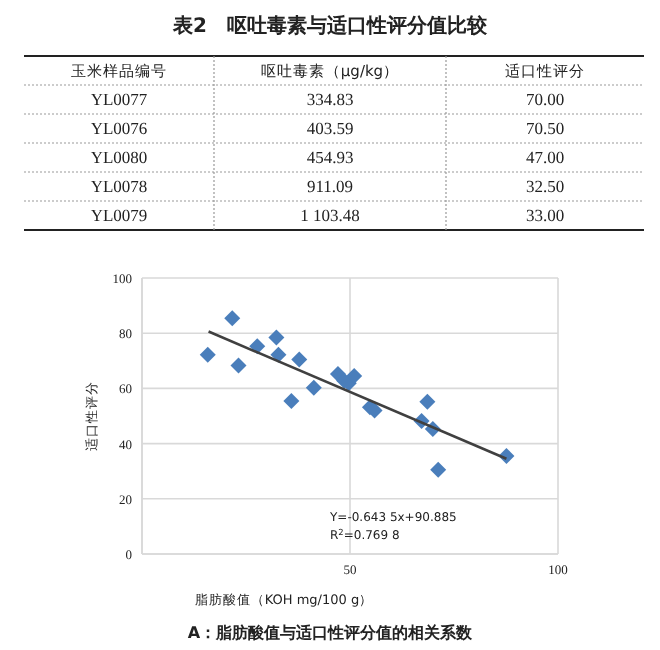  What do you see at coordinates (330, 26) in the screenshot?
I see `text: 表2 呕吐毒素与适口性评分值比较` at bounding box center [330, 26].